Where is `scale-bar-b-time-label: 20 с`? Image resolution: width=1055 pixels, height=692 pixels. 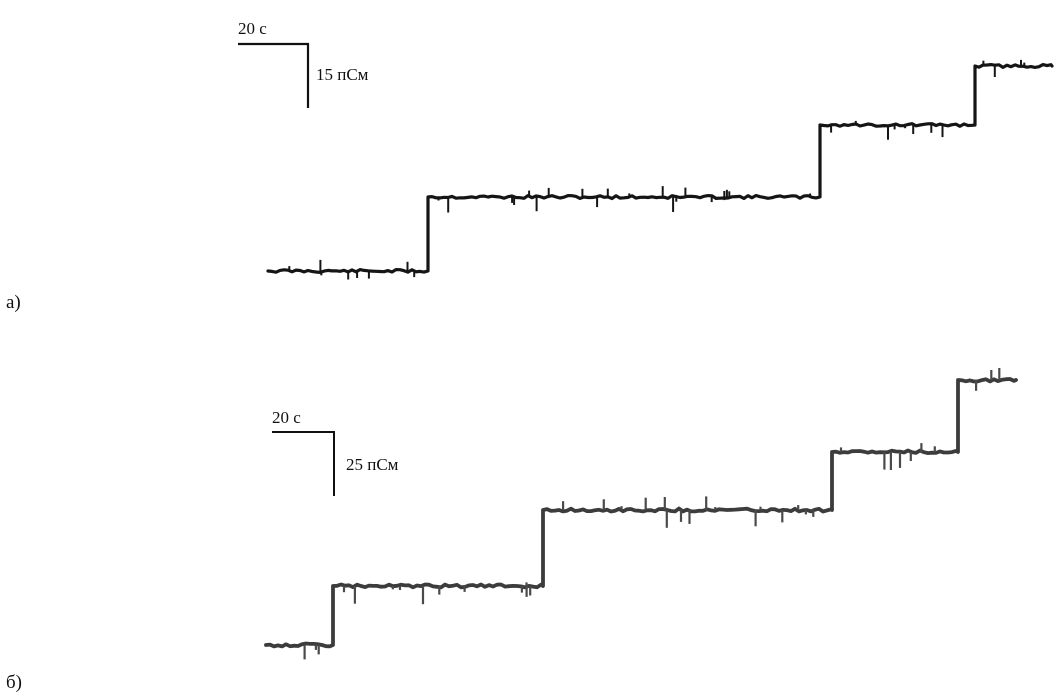 scale-bar-b-time-label: 20 с is located at coordinates (286, 417).